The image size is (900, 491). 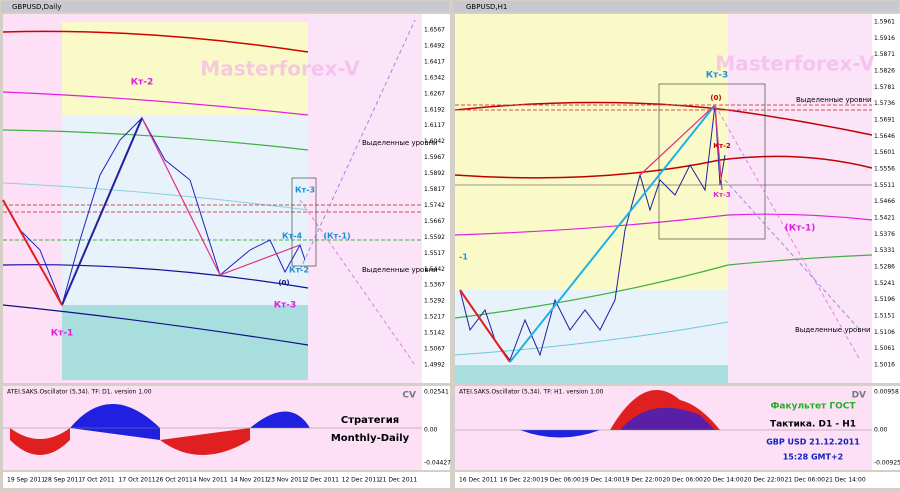 I want to click on price-label: 1.5376, so click(x=884, y=234).